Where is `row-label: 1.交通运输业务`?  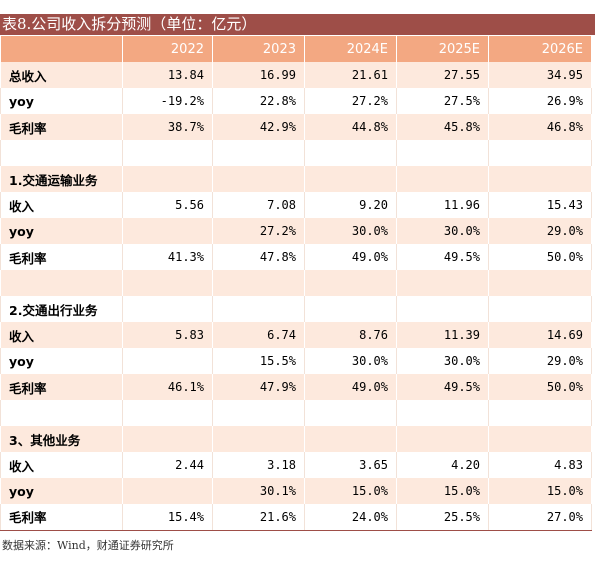
row-label: 1.交通运输业务 is located at coordinates (61, 179).